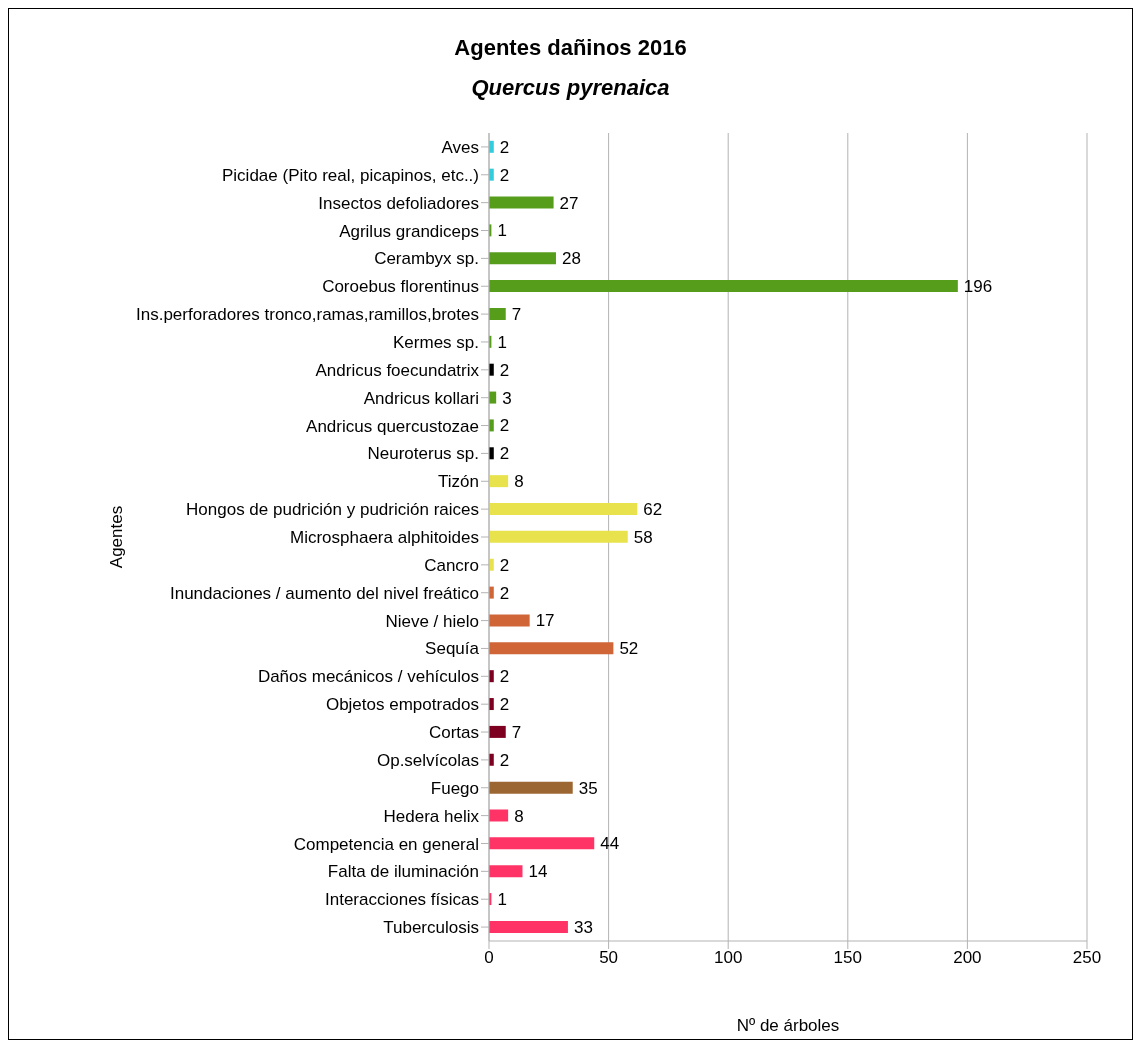 The image size is (1141, 1040). I want to click on data-label: 28, so click(571, 259).